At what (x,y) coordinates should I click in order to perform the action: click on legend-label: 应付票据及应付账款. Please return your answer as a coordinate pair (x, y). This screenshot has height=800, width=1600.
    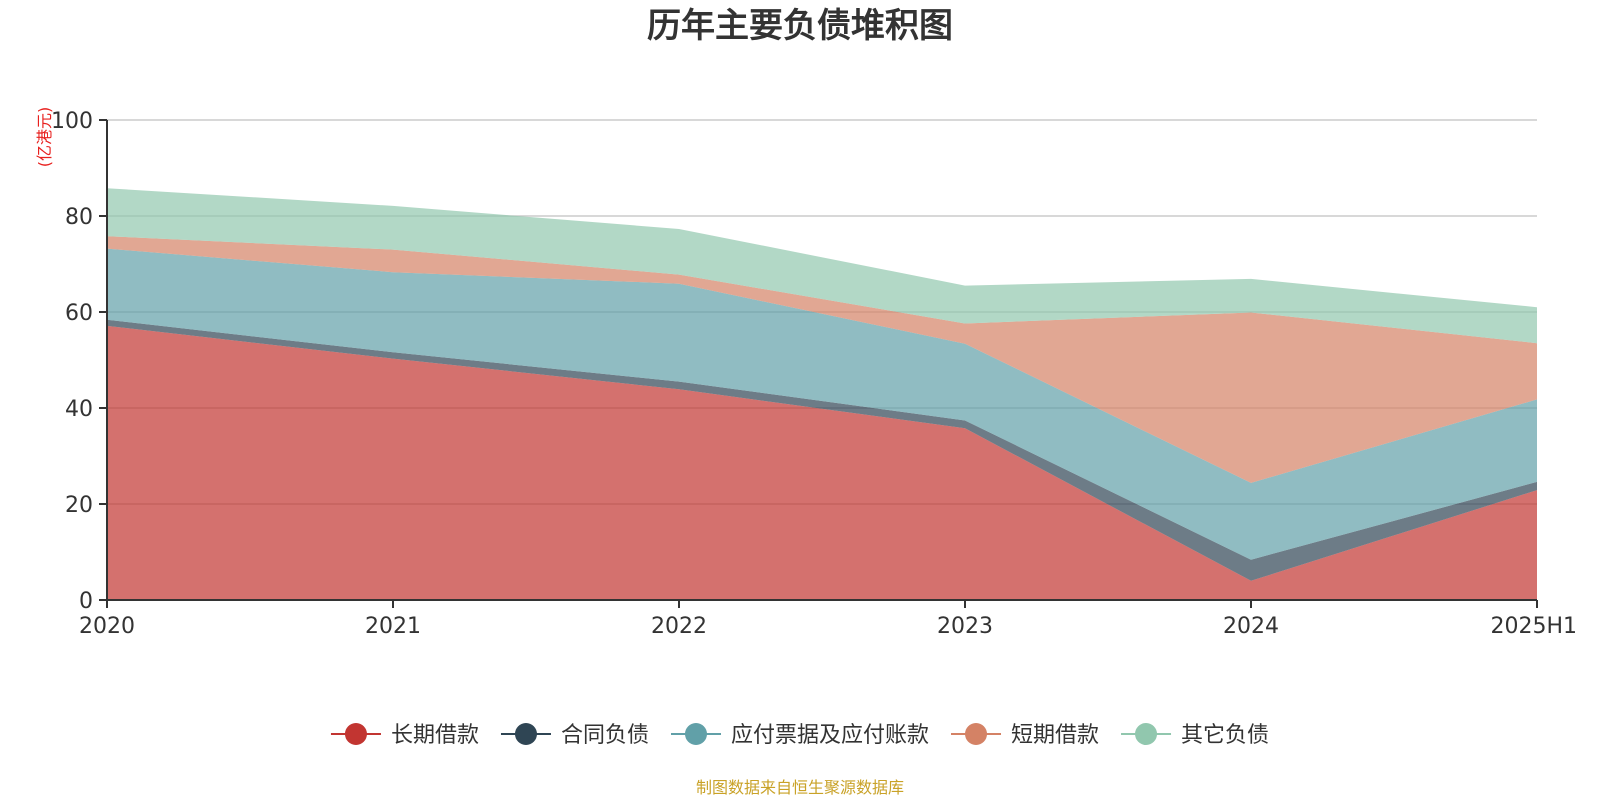
    Looking at the image, I should click on (830, 735).